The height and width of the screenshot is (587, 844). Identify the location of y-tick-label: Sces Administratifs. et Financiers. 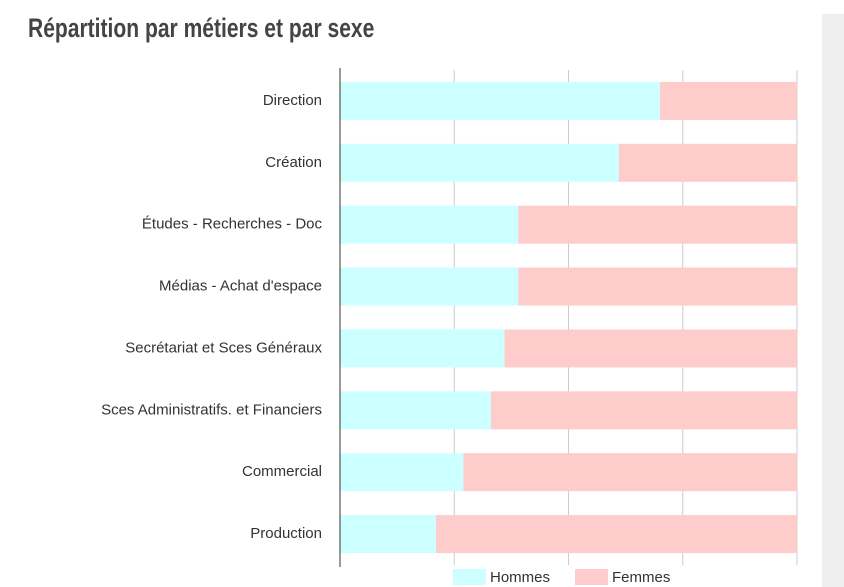
(211, 409).